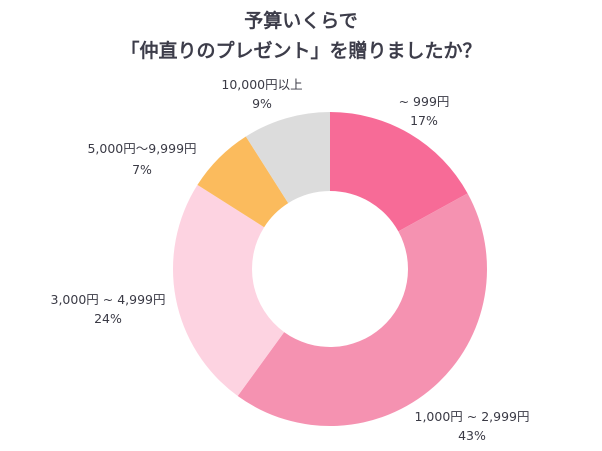  Describe the element at coordinates (424, 111) in the screenshot. I see `slice-label-under-1000: ~ 999円 17%` at that location.